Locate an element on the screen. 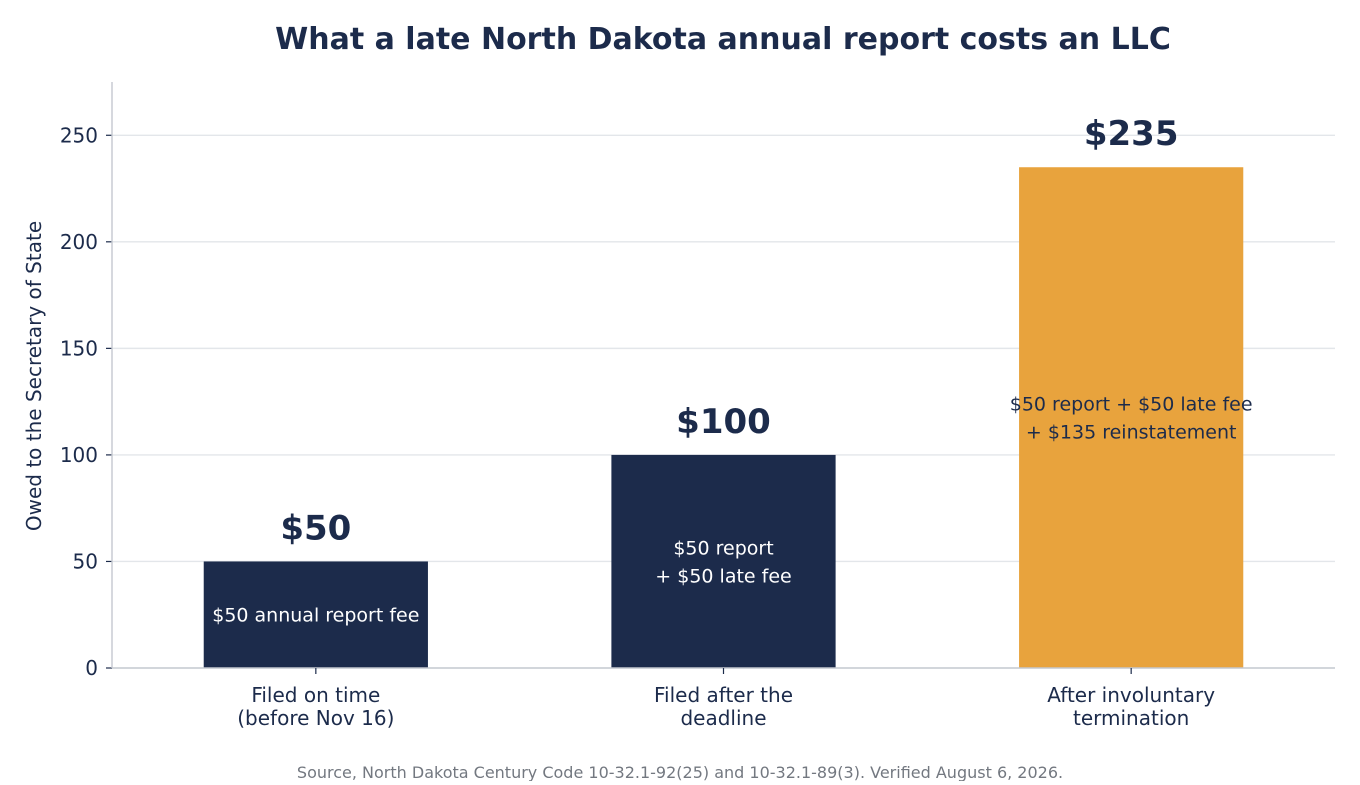 The height and width of the screenshot is (785, 1360). value-label: $100 is located at coordinates (723, 422).